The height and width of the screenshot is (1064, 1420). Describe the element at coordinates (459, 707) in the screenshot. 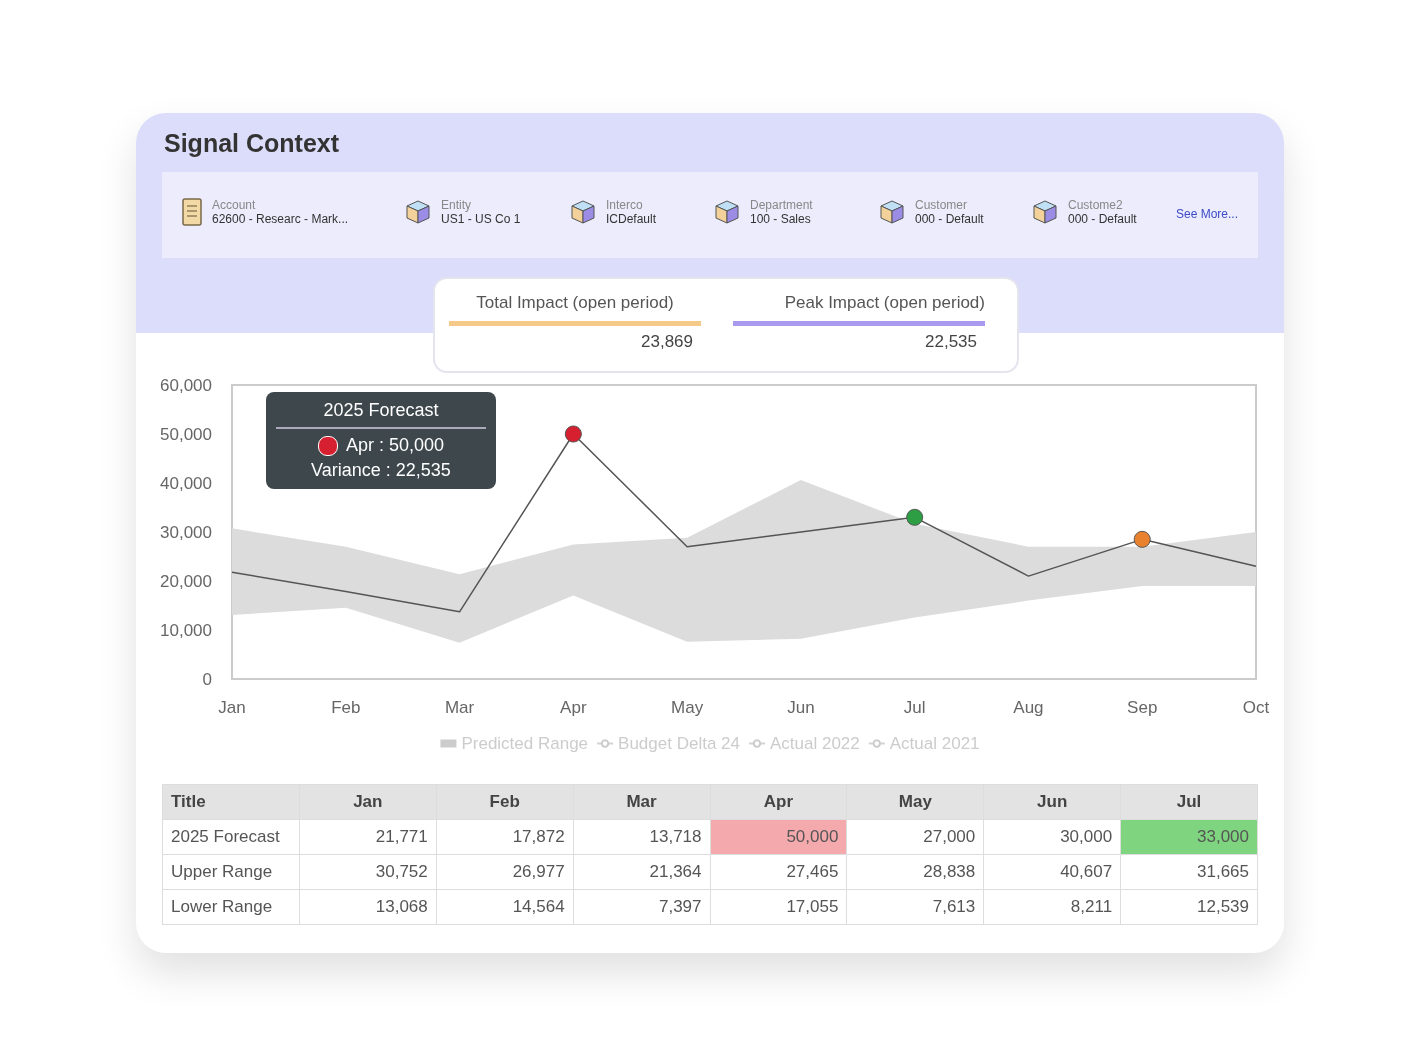

I see `x-tick-label: Mar` at that location.